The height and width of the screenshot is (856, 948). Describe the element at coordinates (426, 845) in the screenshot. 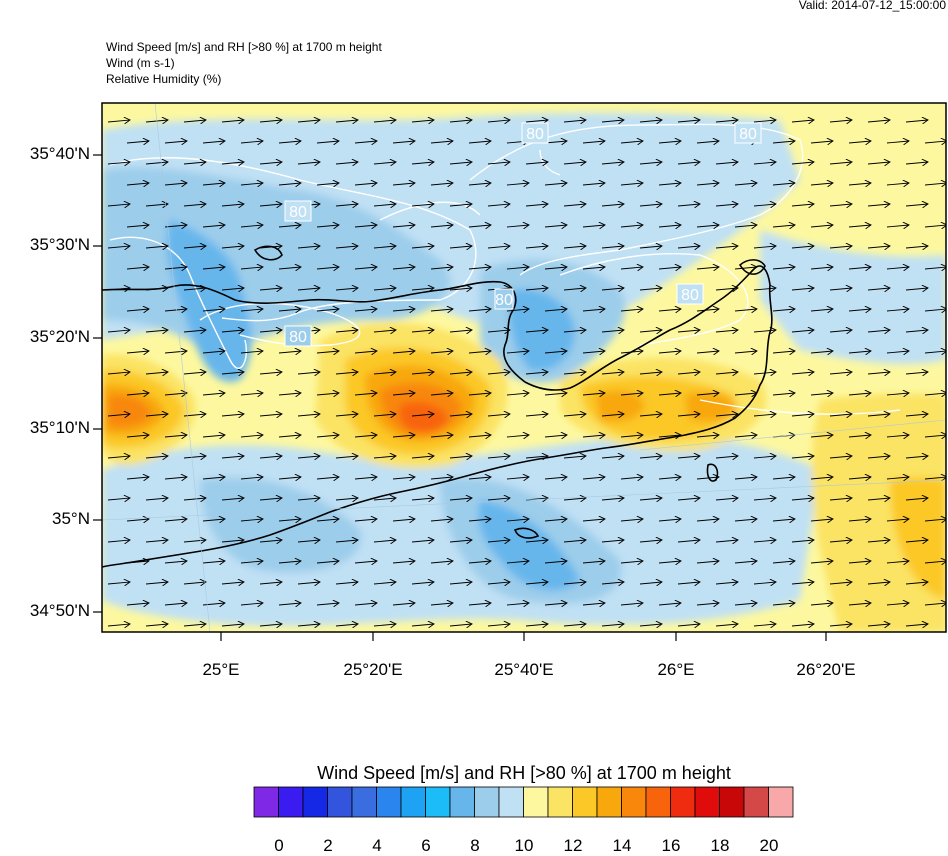

I see `colorbar-tick-label: 6` at that location.